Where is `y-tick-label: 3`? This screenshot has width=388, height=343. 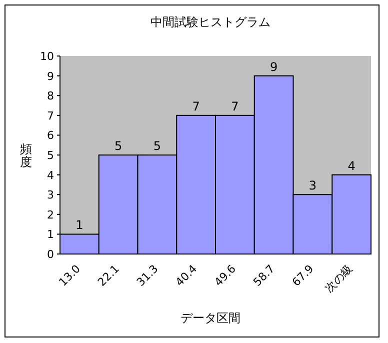
y-tick-label: 3 is located at coordinates (50, 195).